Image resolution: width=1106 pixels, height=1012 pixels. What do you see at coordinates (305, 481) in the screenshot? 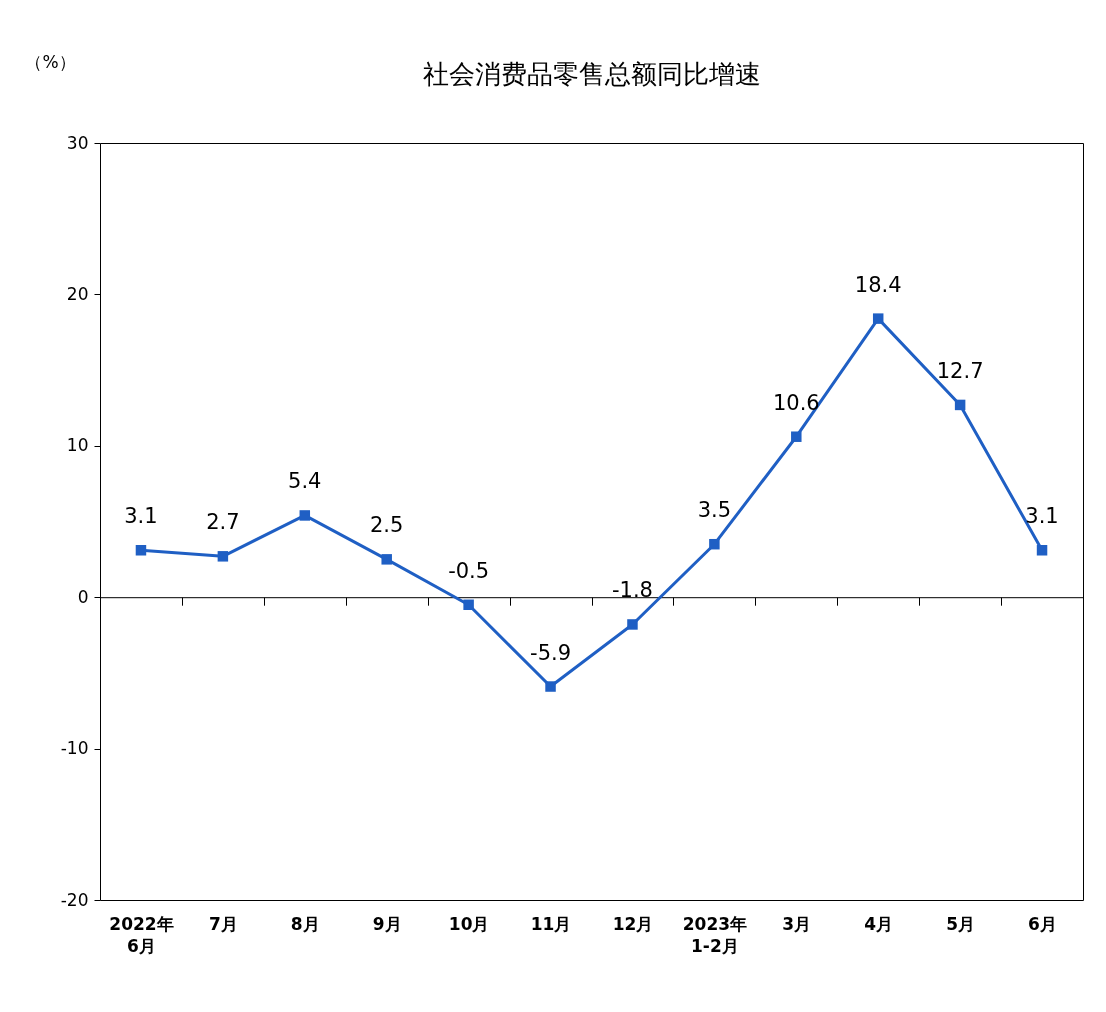
I see `data-label: 5.4` at bounding box center [305, 481].